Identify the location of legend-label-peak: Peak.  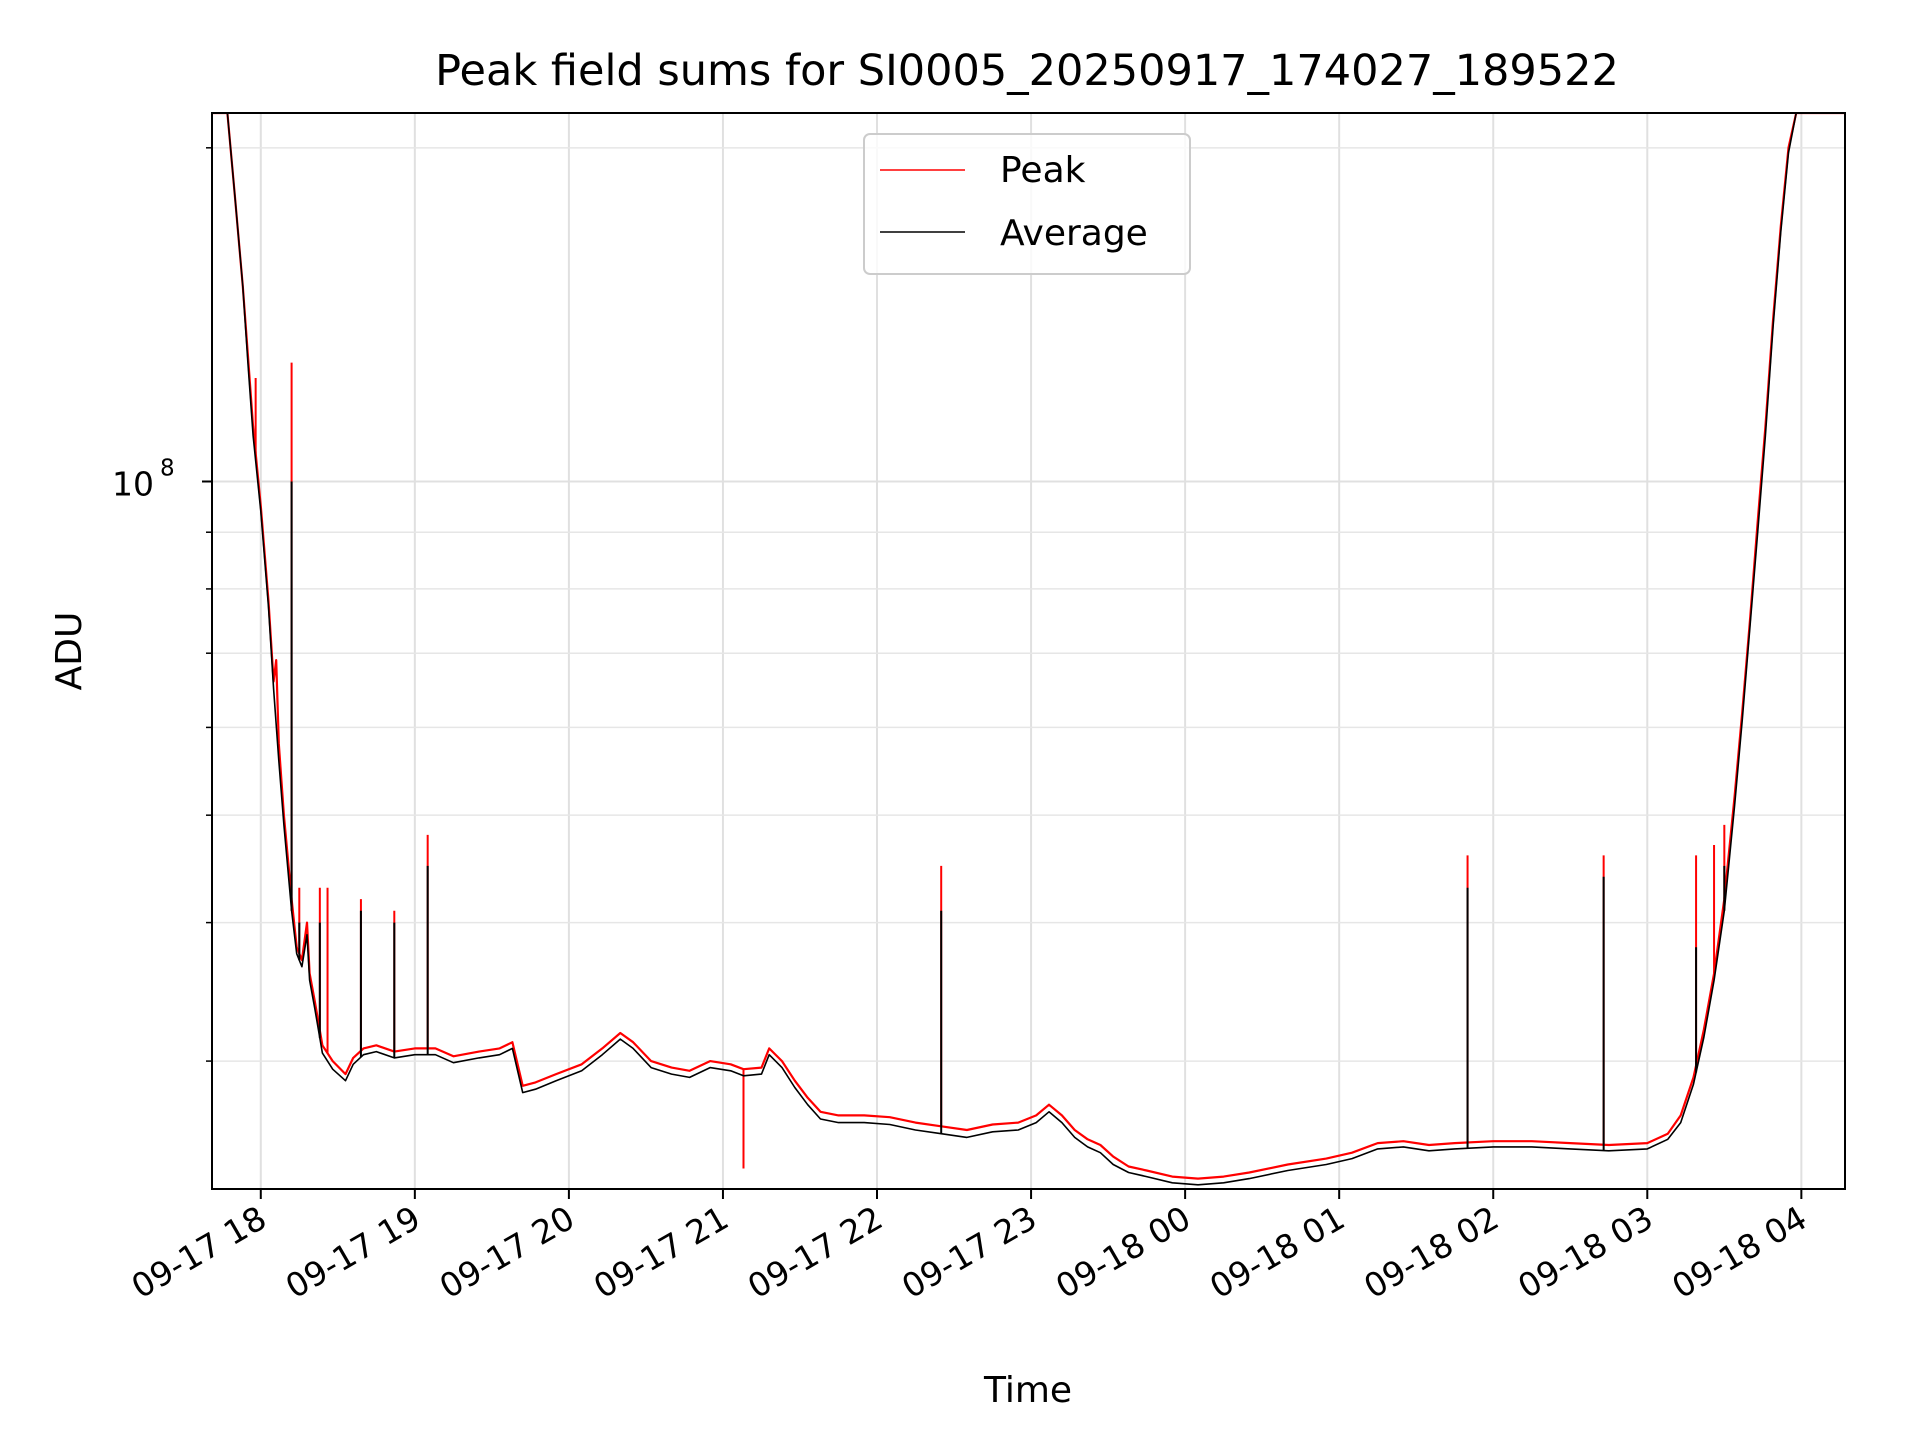
(1043, 170).